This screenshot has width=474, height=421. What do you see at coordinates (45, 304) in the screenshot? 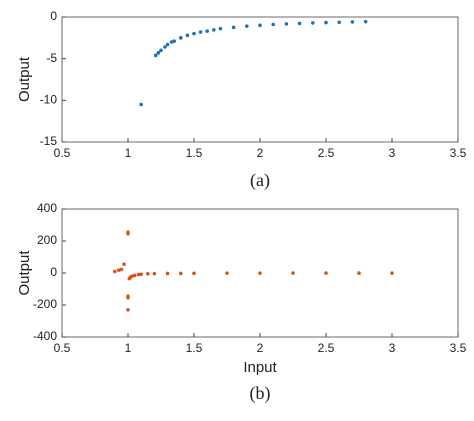
I see `y-tick-label: -200` at bounding box center [45, 304].